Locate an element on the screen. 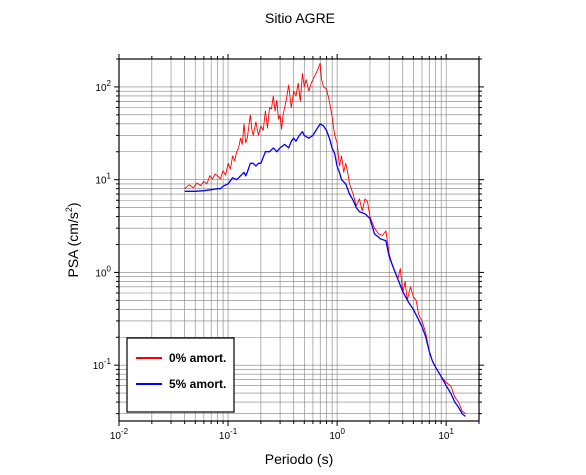  x-axis-label: Periodo (s) is located at coordinates (299, 459).